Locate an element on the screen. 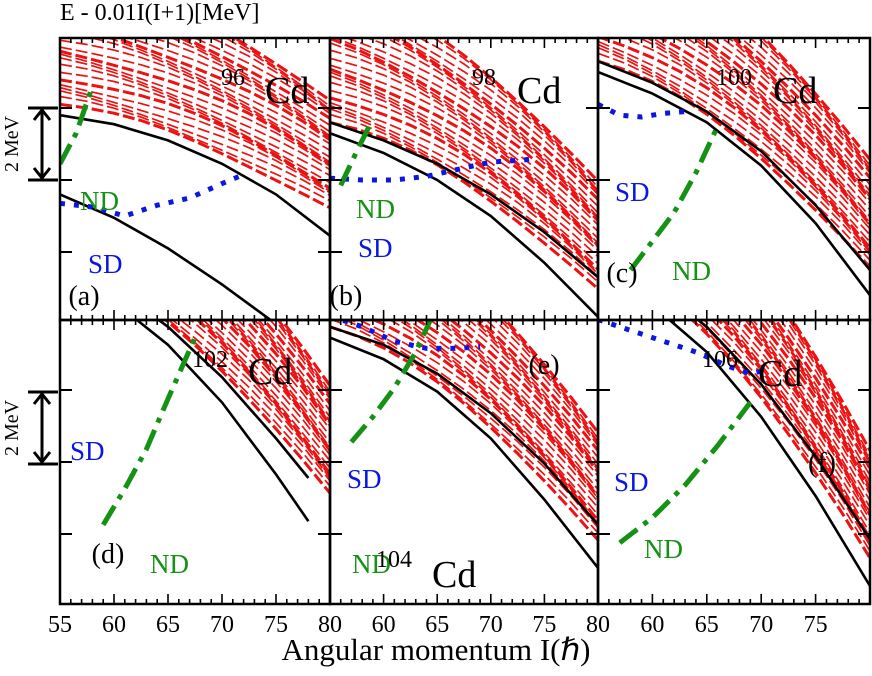  panel-label: (c) is located at coordinates (621, 273).